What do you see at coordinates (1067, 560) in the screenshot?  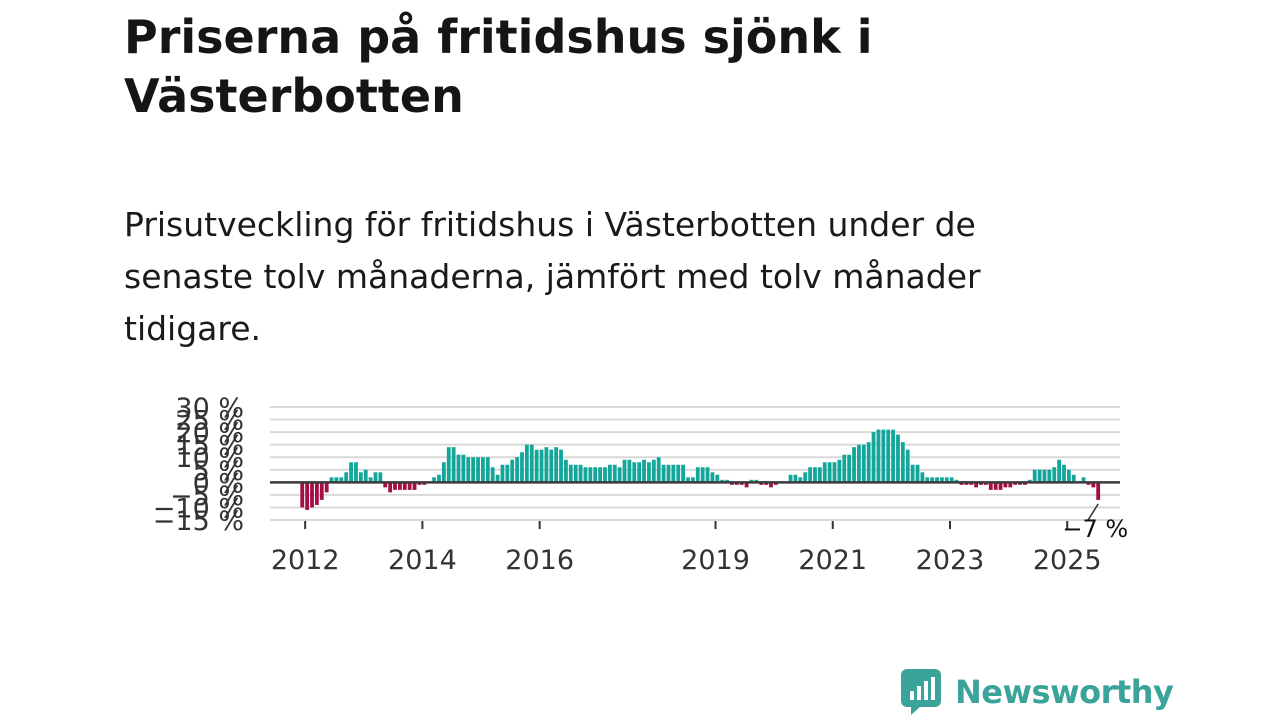 I see `x-tick-label: 2025` at bounding box center [1067, 560].